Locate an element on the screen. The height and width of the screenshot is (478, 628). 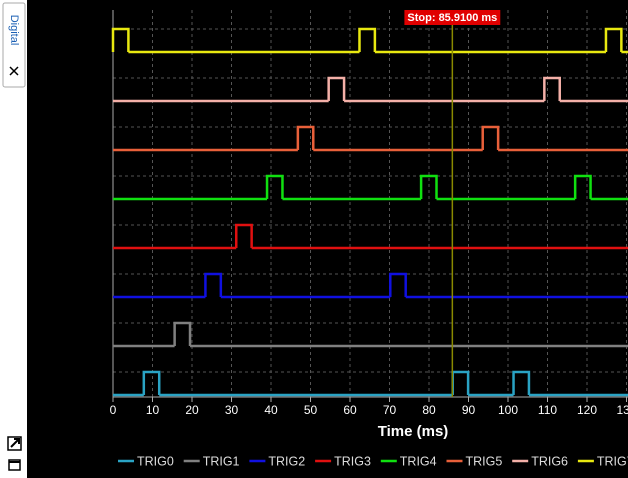
close-icon is located at coordinates (14, 71).